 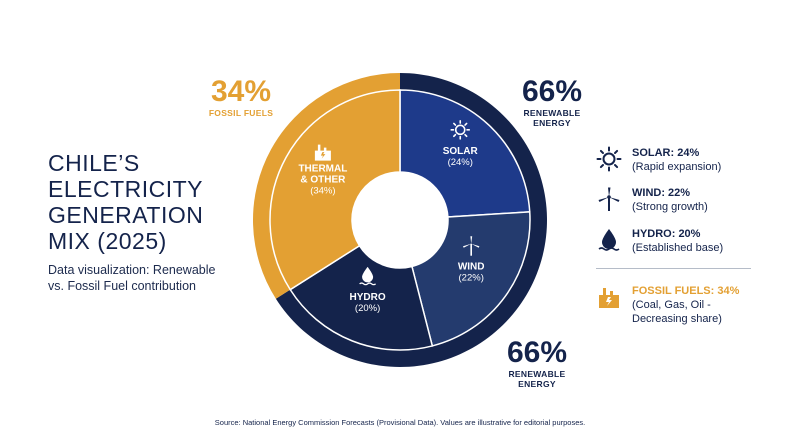 I want to click on slice-label-thermal-0: THERMAL, so click(x=322, y=169).